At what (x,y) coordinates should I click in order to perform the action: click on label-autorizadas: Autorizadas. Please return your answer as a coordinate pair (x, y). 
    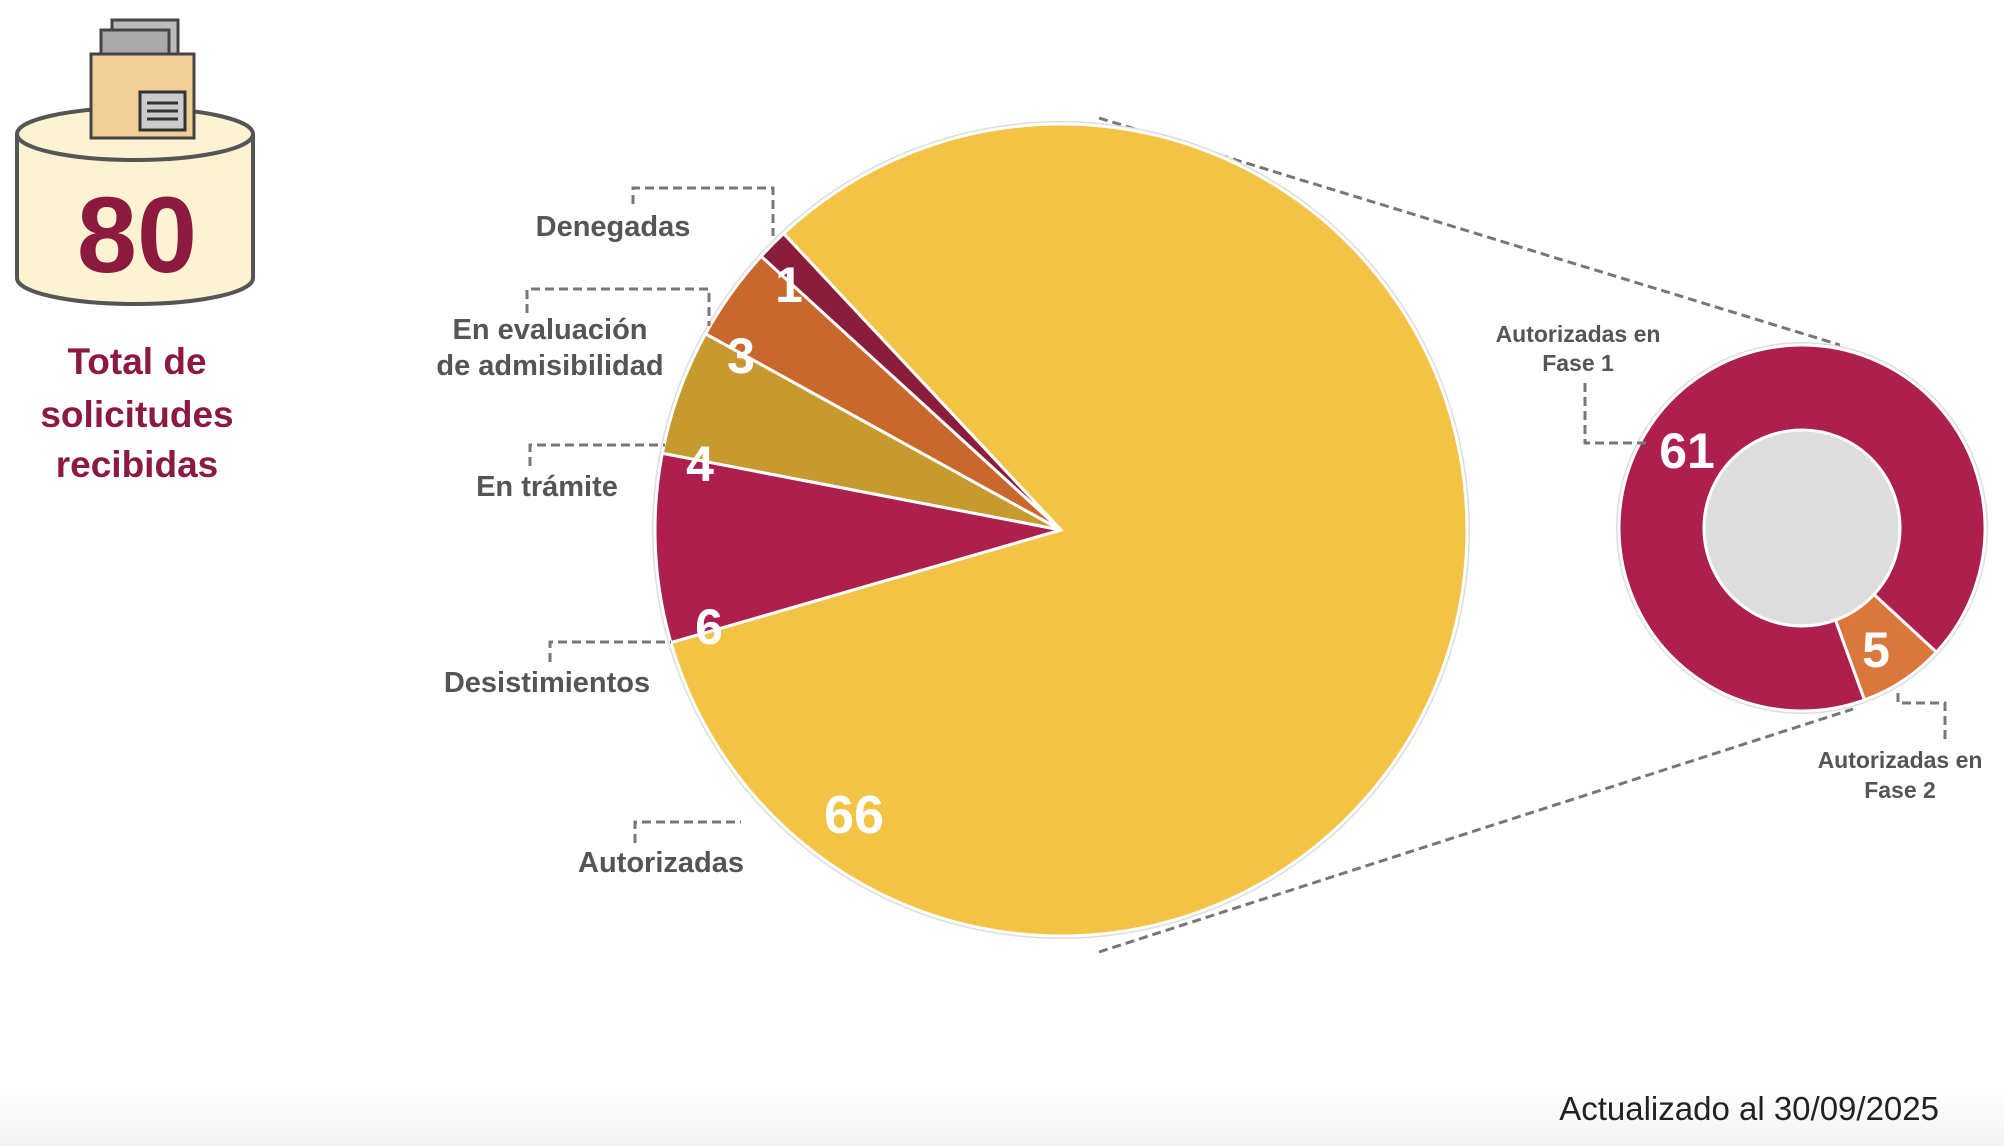
    Looking at the image, I should click on (661, 863).